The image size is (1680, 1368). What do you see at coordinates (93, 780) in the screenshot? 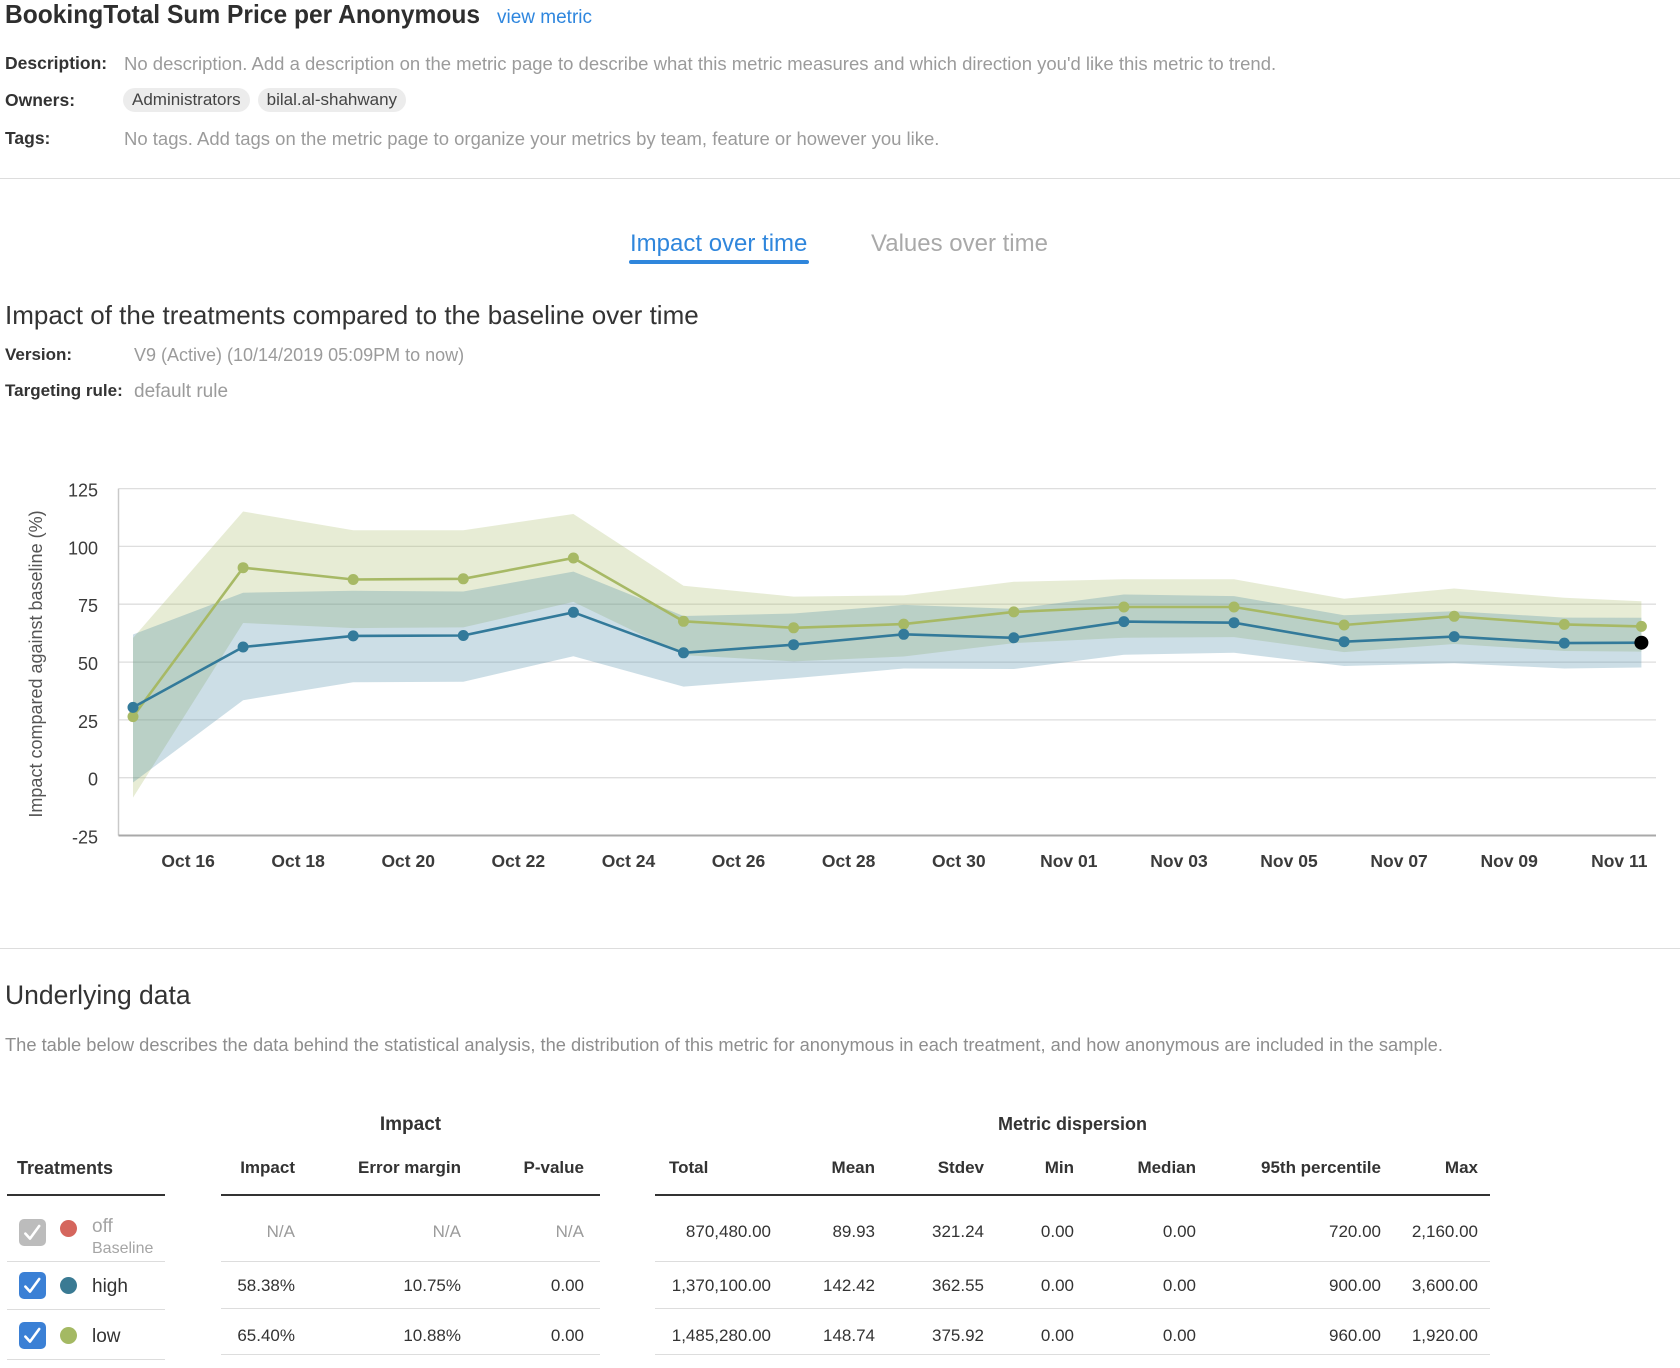
I see `svg-text: 0` at bounding box center [93, 780].